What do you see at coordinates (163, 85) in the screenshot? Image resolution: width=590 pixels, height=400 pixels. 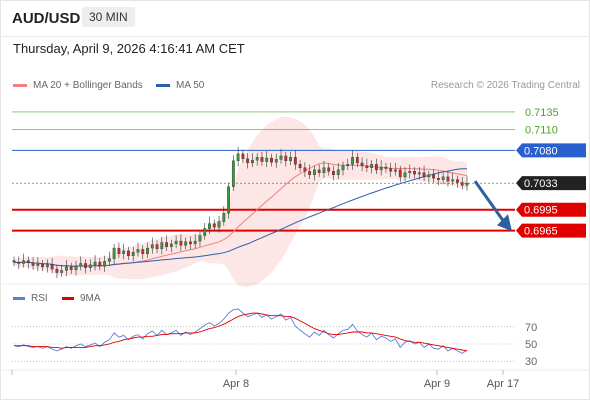 I see `ma50-swatch` at bounding box center [163, 85].